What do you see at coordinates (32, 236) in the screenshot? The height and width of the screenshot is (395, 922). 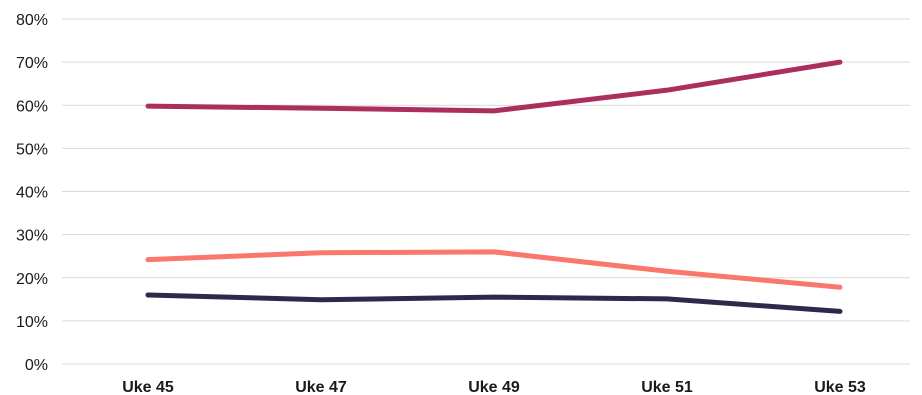 I see `y-tick-label: 30%` at bounding box center [32, 236].